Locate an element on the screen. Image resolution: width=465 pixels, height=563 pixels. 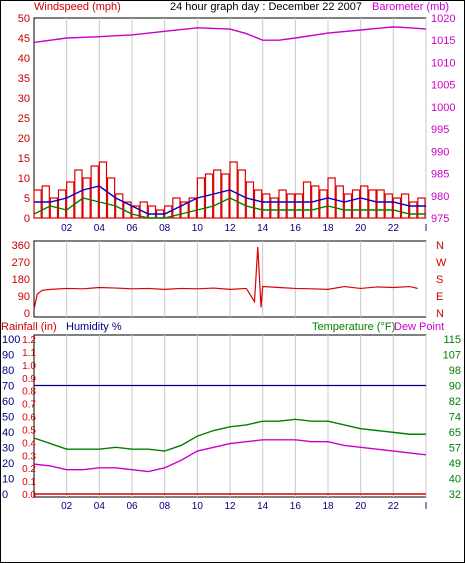
y-rain-ticks: 0.0 0.1 0.2 0.3 0.4 0.50.6 0.7 0.8 0.9 1.0 1.1 1.2 is located at coordinates (29, 418).